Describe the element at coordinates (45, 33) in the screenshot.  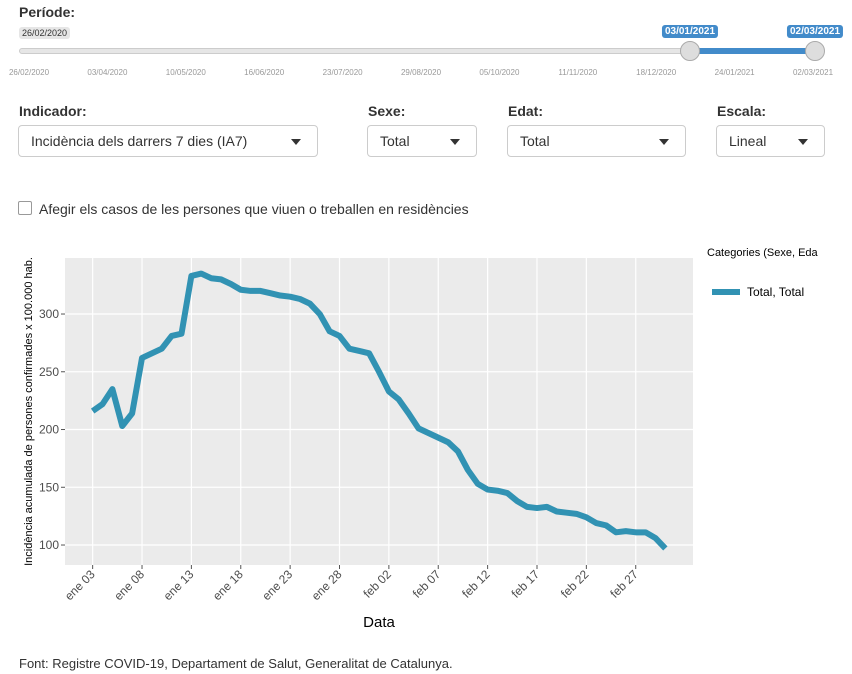
I see `slider-min-label: 26/02/2020` at that location.